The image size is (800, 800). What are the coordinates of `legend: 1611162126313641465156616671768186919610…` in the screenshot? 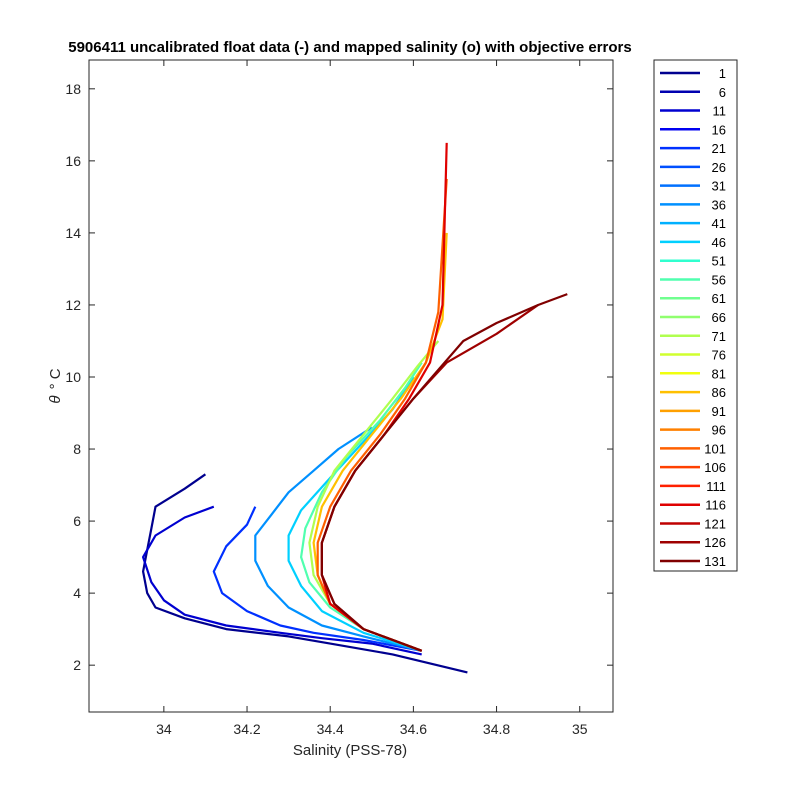 It's located at (695, 315).